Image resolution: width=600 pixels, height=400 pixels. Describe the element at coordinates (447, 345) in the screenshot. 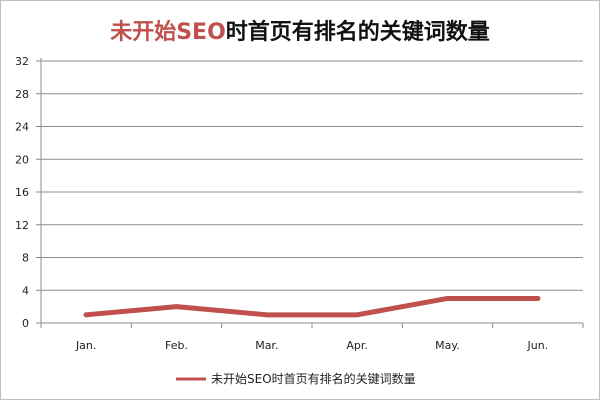

I see `x-tick-label-May: May.` at that location.